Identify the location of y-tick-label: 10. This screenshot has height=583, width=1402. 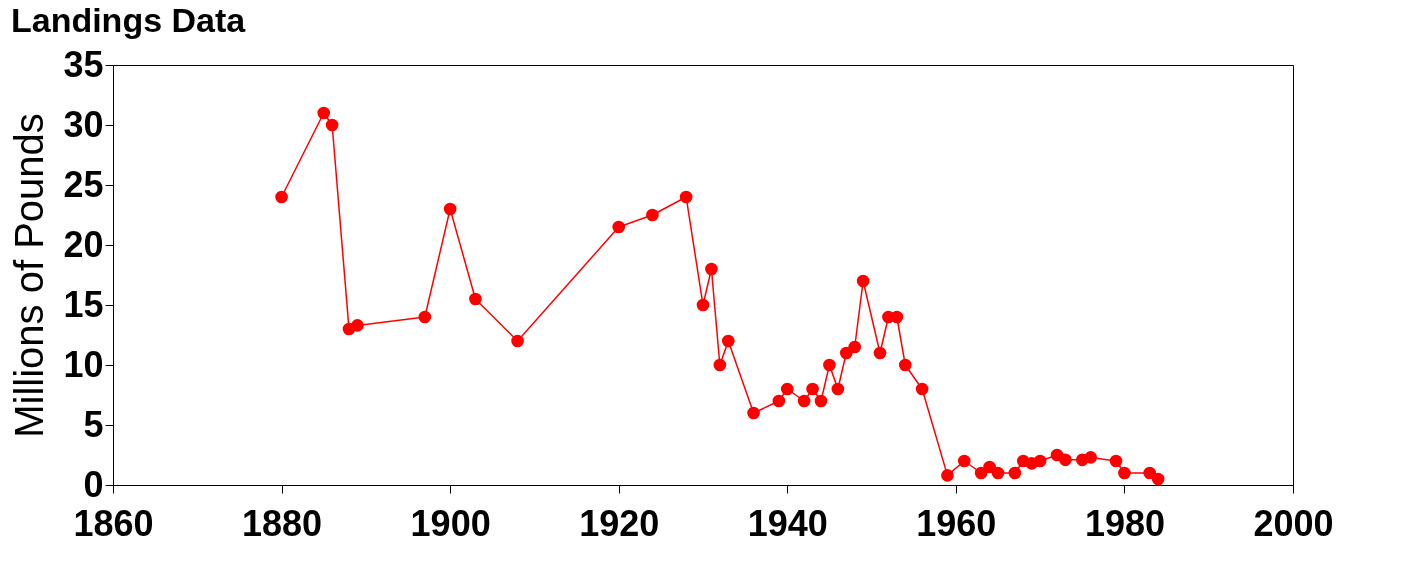
(83, 364).